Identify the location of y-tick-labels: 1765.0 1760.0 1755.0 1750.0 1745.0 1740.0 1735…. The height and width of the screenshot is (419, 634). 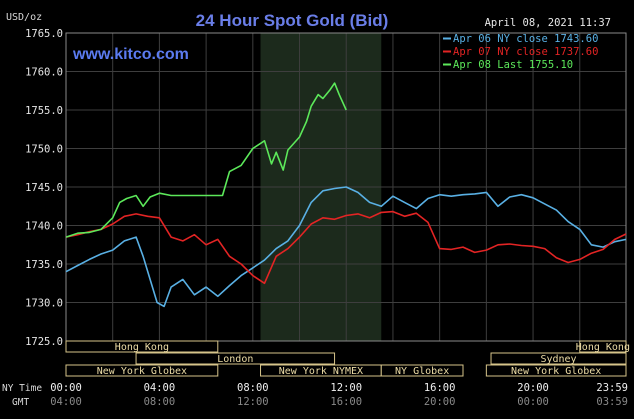
(44, 188).